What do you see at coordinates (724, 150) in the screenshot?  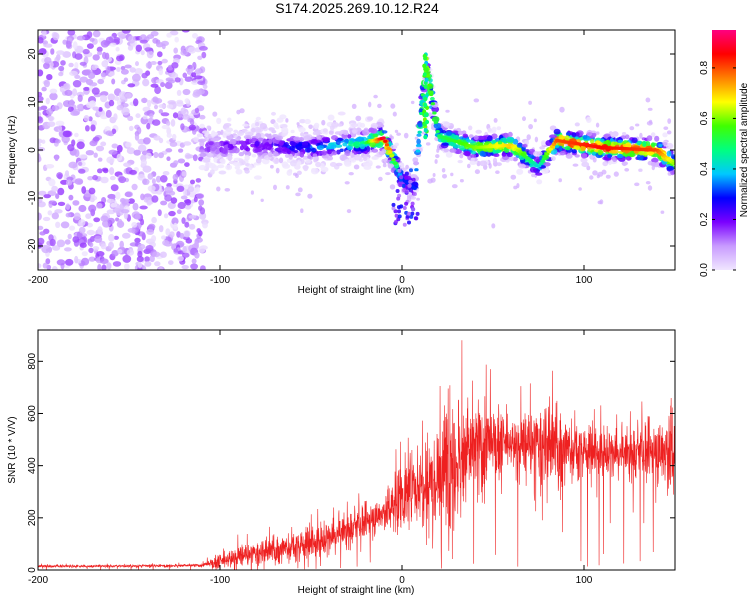 I see `colorbar-gradient` at bounding box center [724, 150].